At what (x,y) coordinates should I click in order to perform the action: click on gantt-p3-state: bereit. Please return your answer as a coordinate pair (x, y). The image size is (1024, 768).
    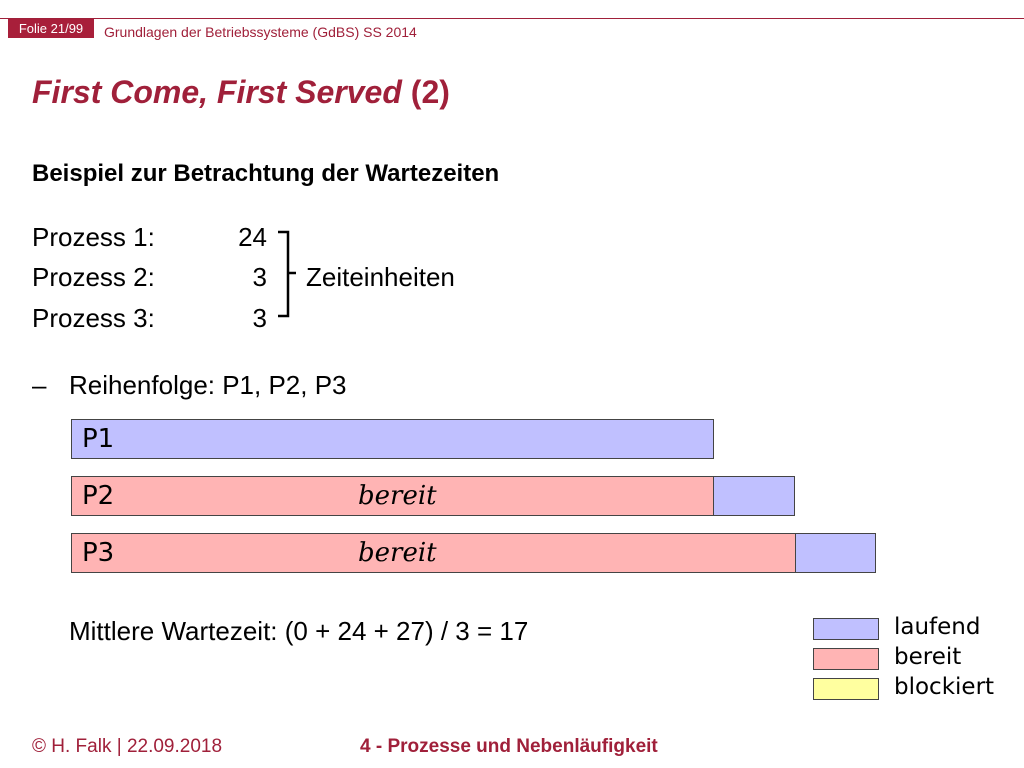
    Looking at the image, I should click on (397, 553).